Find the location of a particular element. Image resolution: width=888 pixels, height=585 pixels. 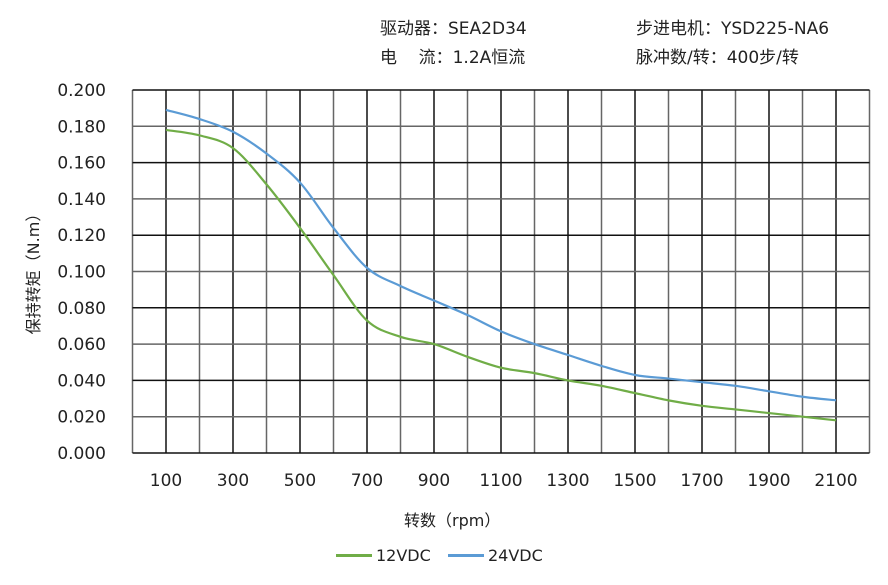

driver-info: 驱动器：SEA2D34 is located at coordinates (453, 29).